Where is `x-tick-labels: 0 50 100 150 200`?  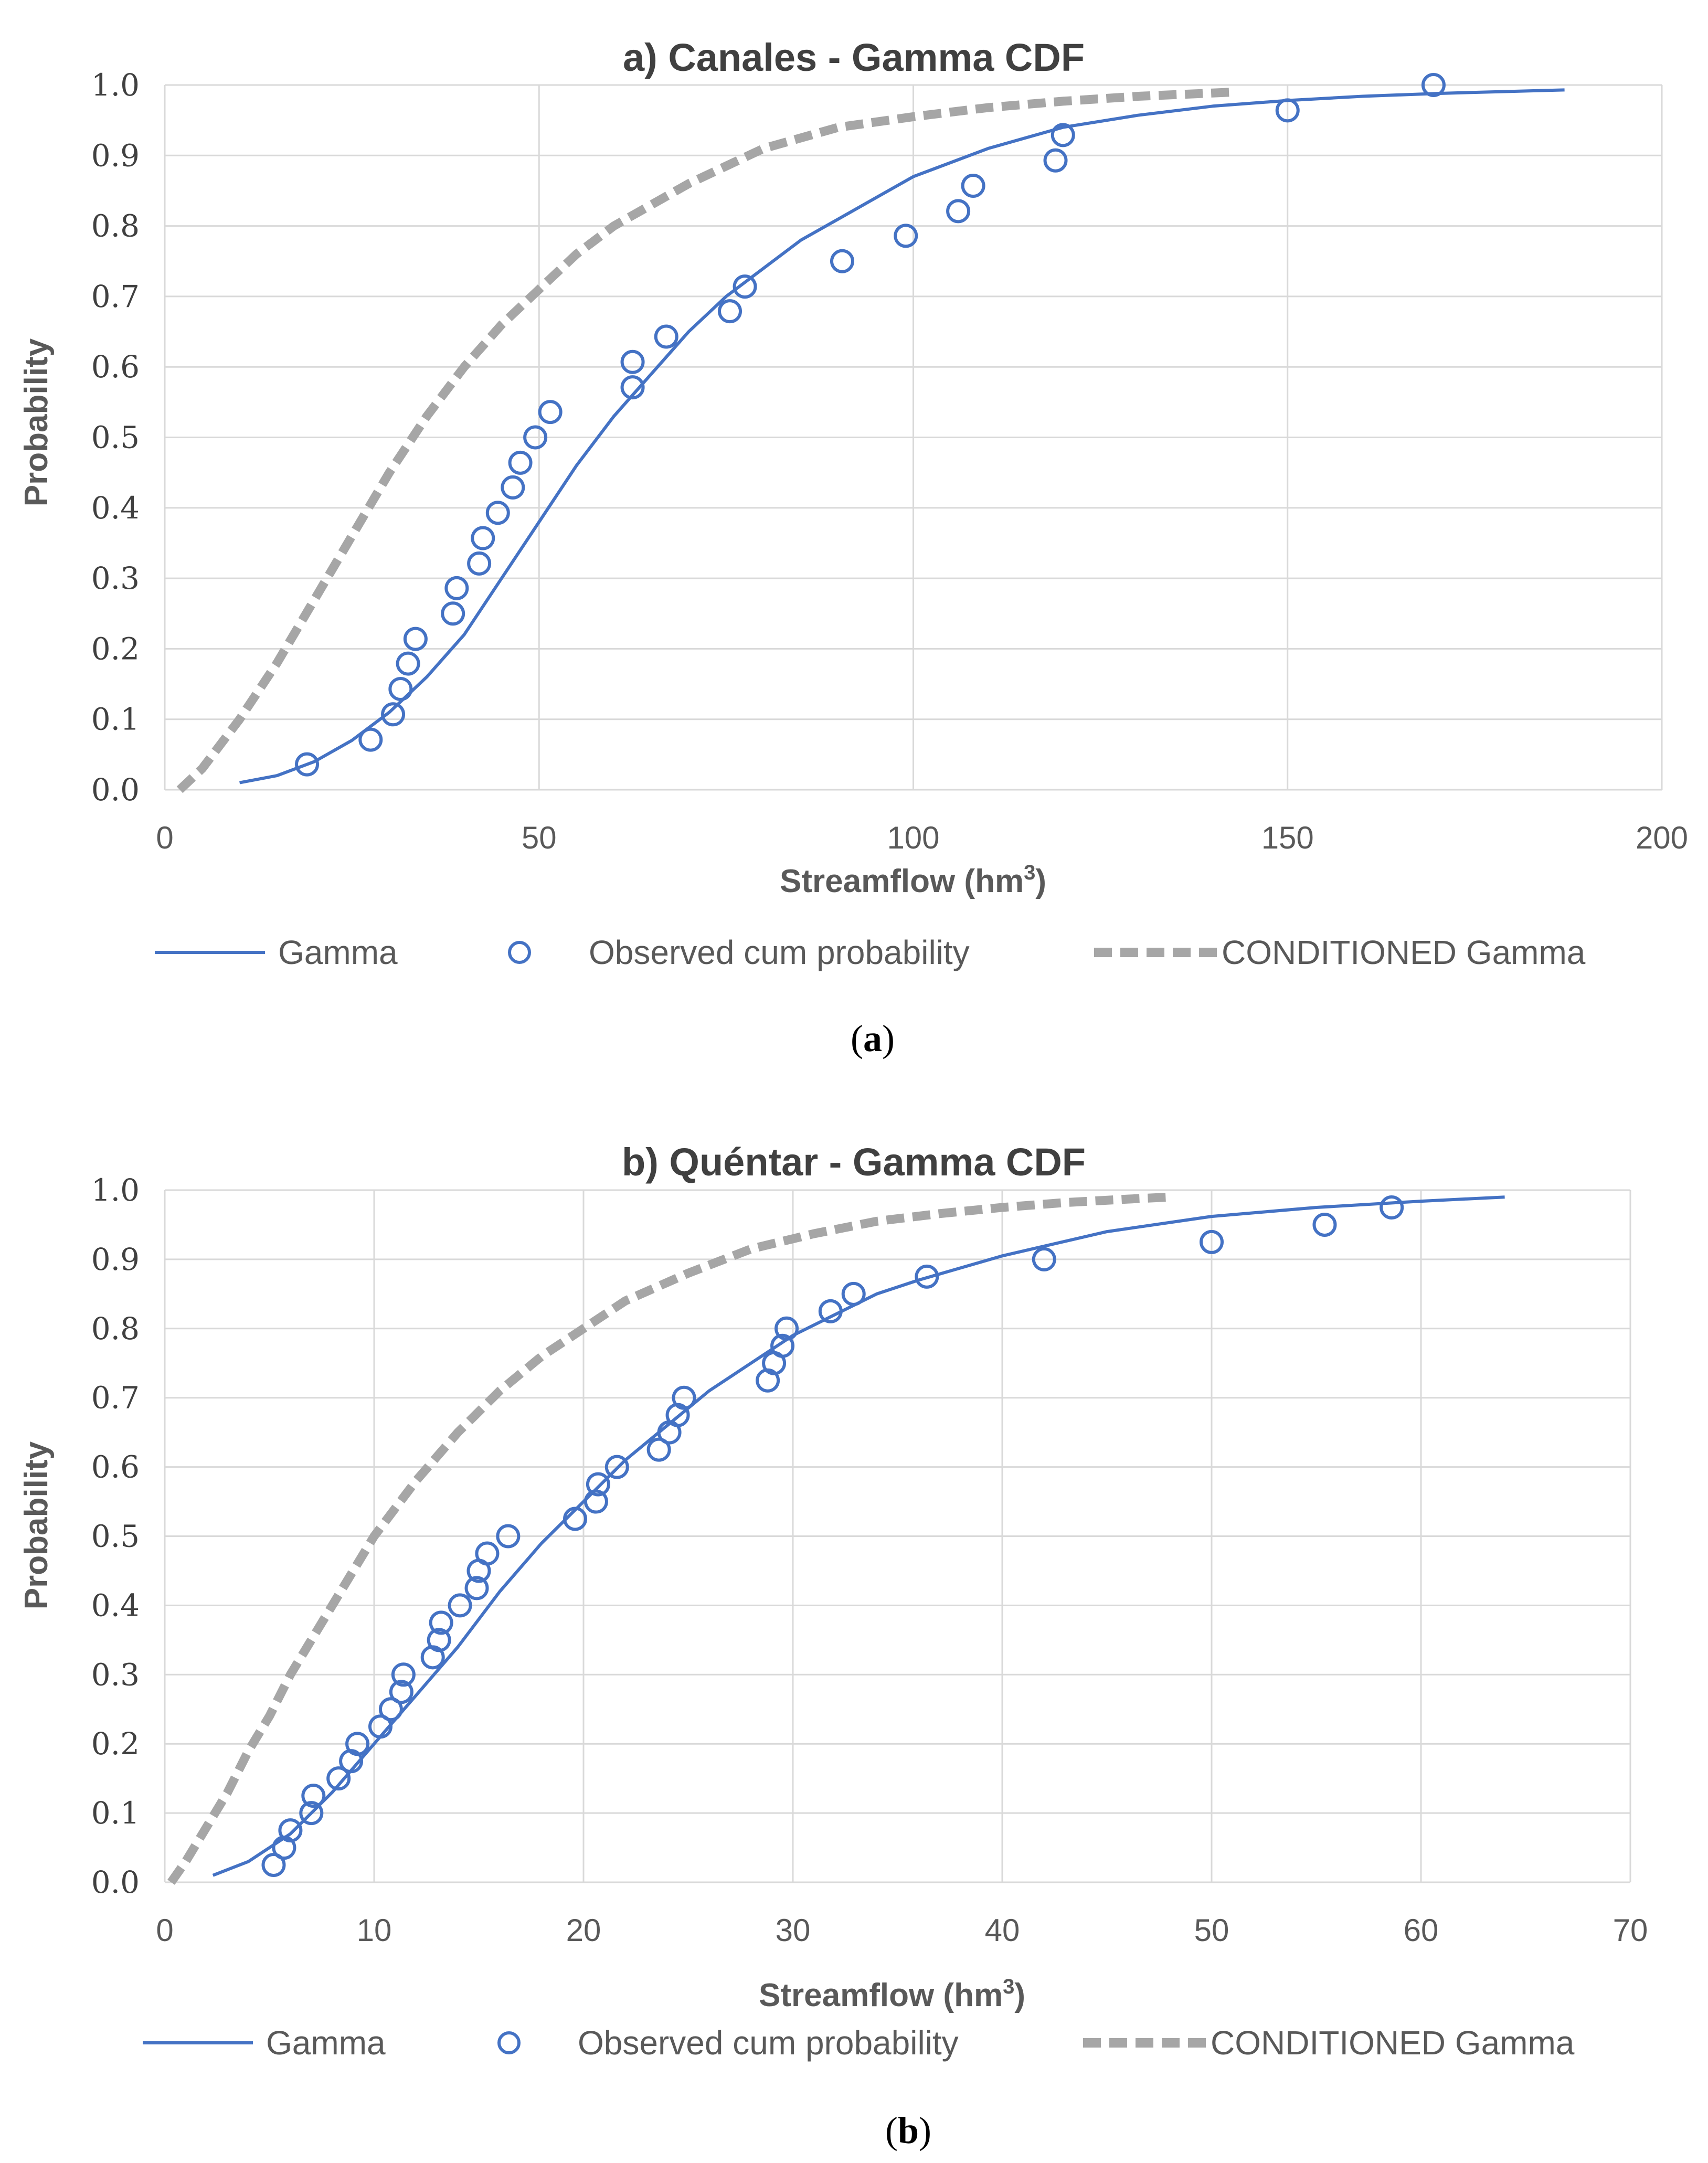
x-tick-labels: 0 50 100 150 200 is located at coordinates (922, 837).